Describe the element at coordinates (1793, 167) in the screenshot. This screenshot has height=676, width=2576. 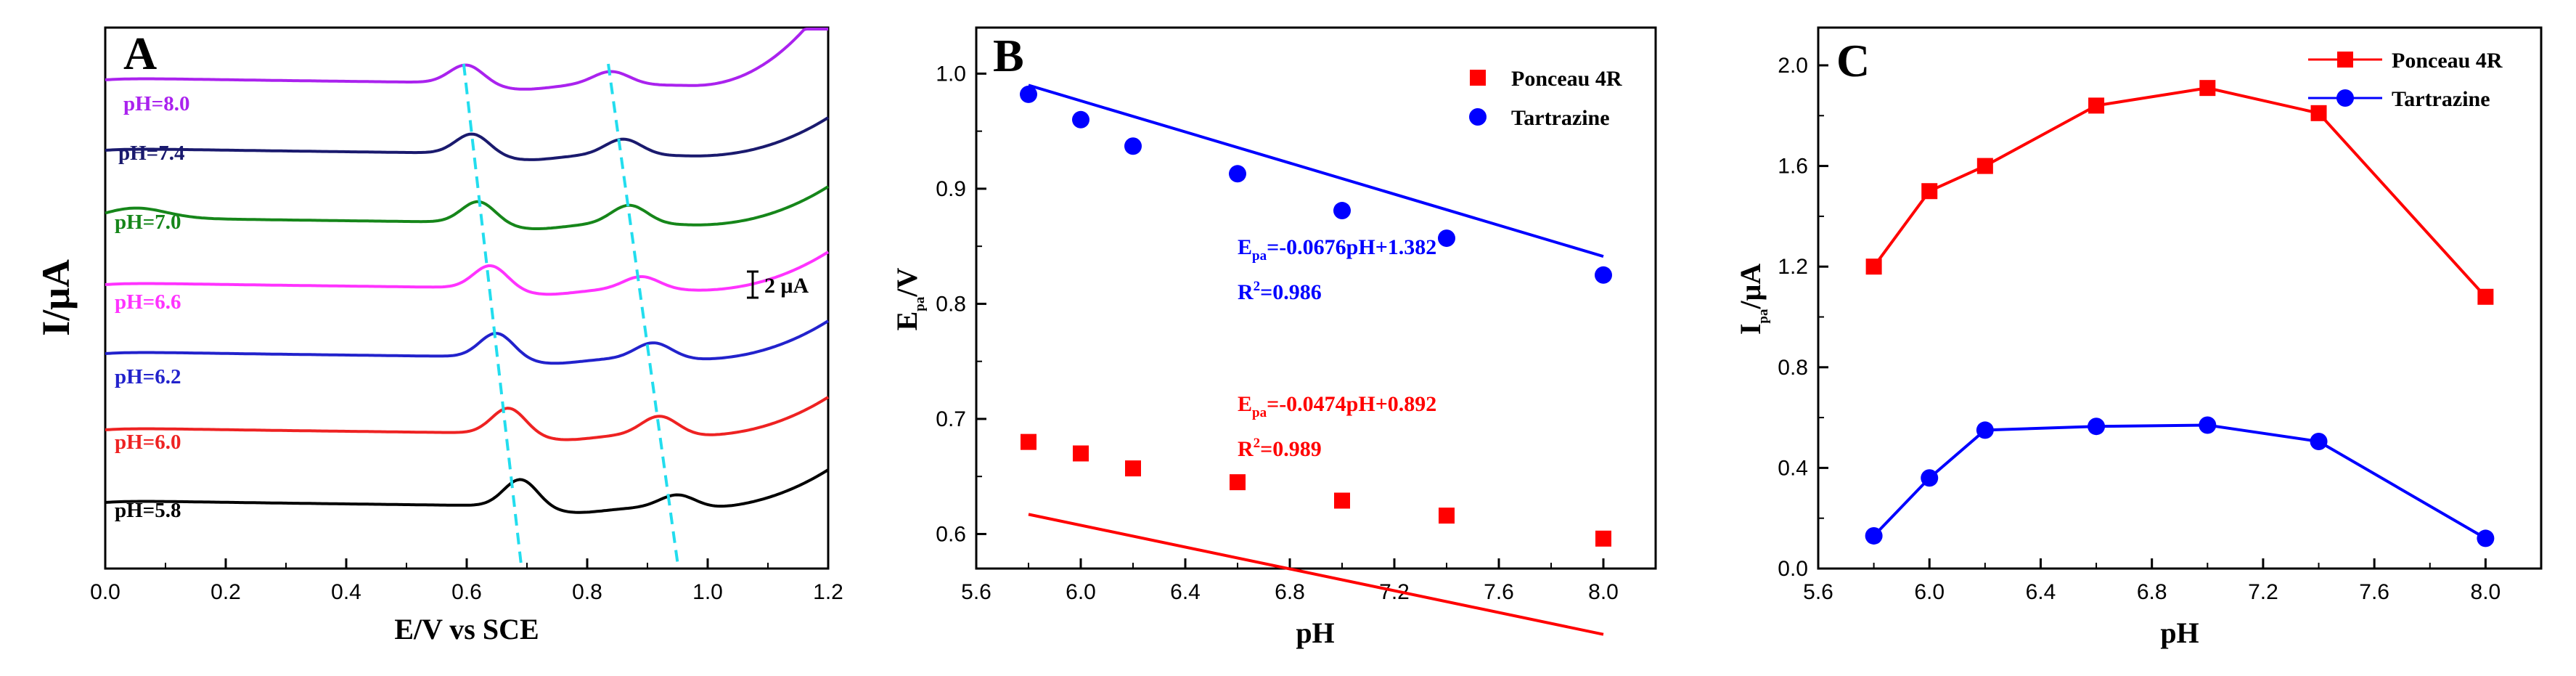
I see `panel-c-ytick-label: 1.6` at that location.